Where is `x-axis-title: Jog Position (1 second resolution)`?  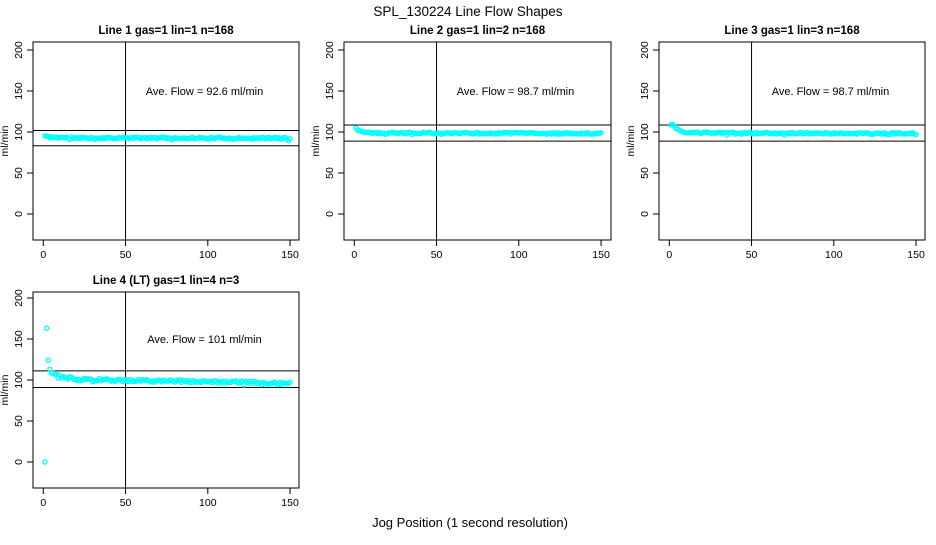 x-axis-title: Jog Position (1 second resolution) is located at coordinates (470, 522).